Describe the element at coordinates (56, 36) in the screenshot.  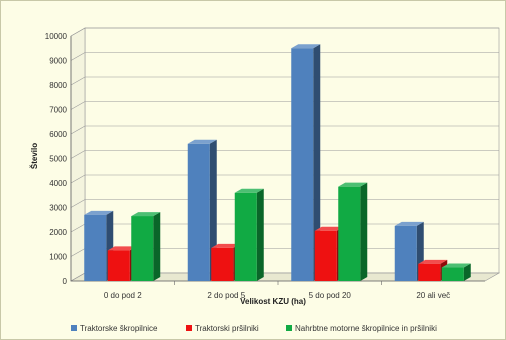
I see `y-tick-label: 10000` at that location.